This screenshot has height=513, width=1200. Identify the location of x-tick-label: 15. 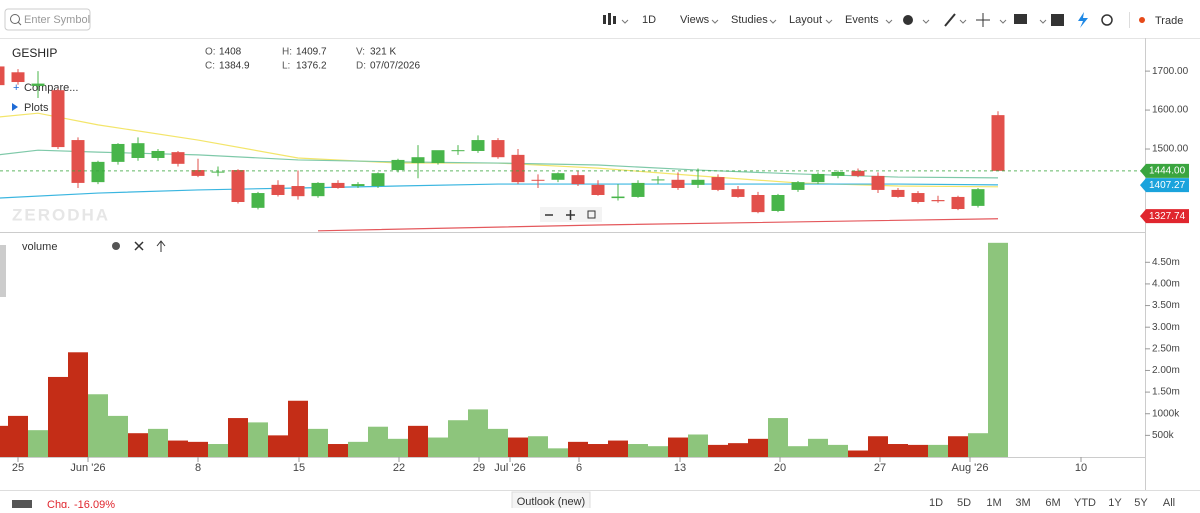
(299, 468).